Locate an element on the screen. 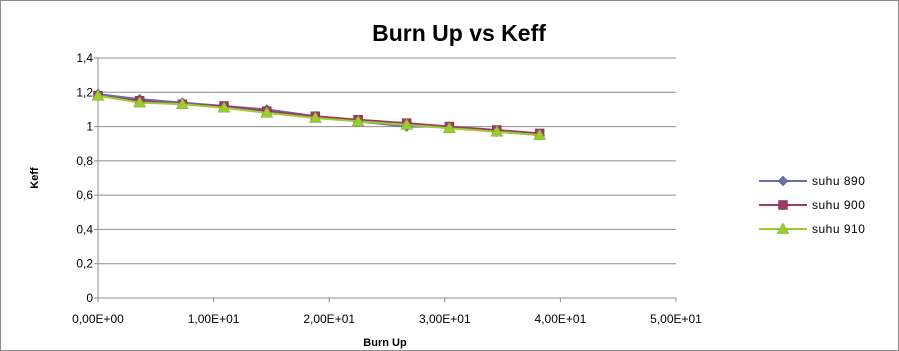 The height and width of the screenshot is (351, 899). y-axis-title: Keff is located at coordinates (35, 178).